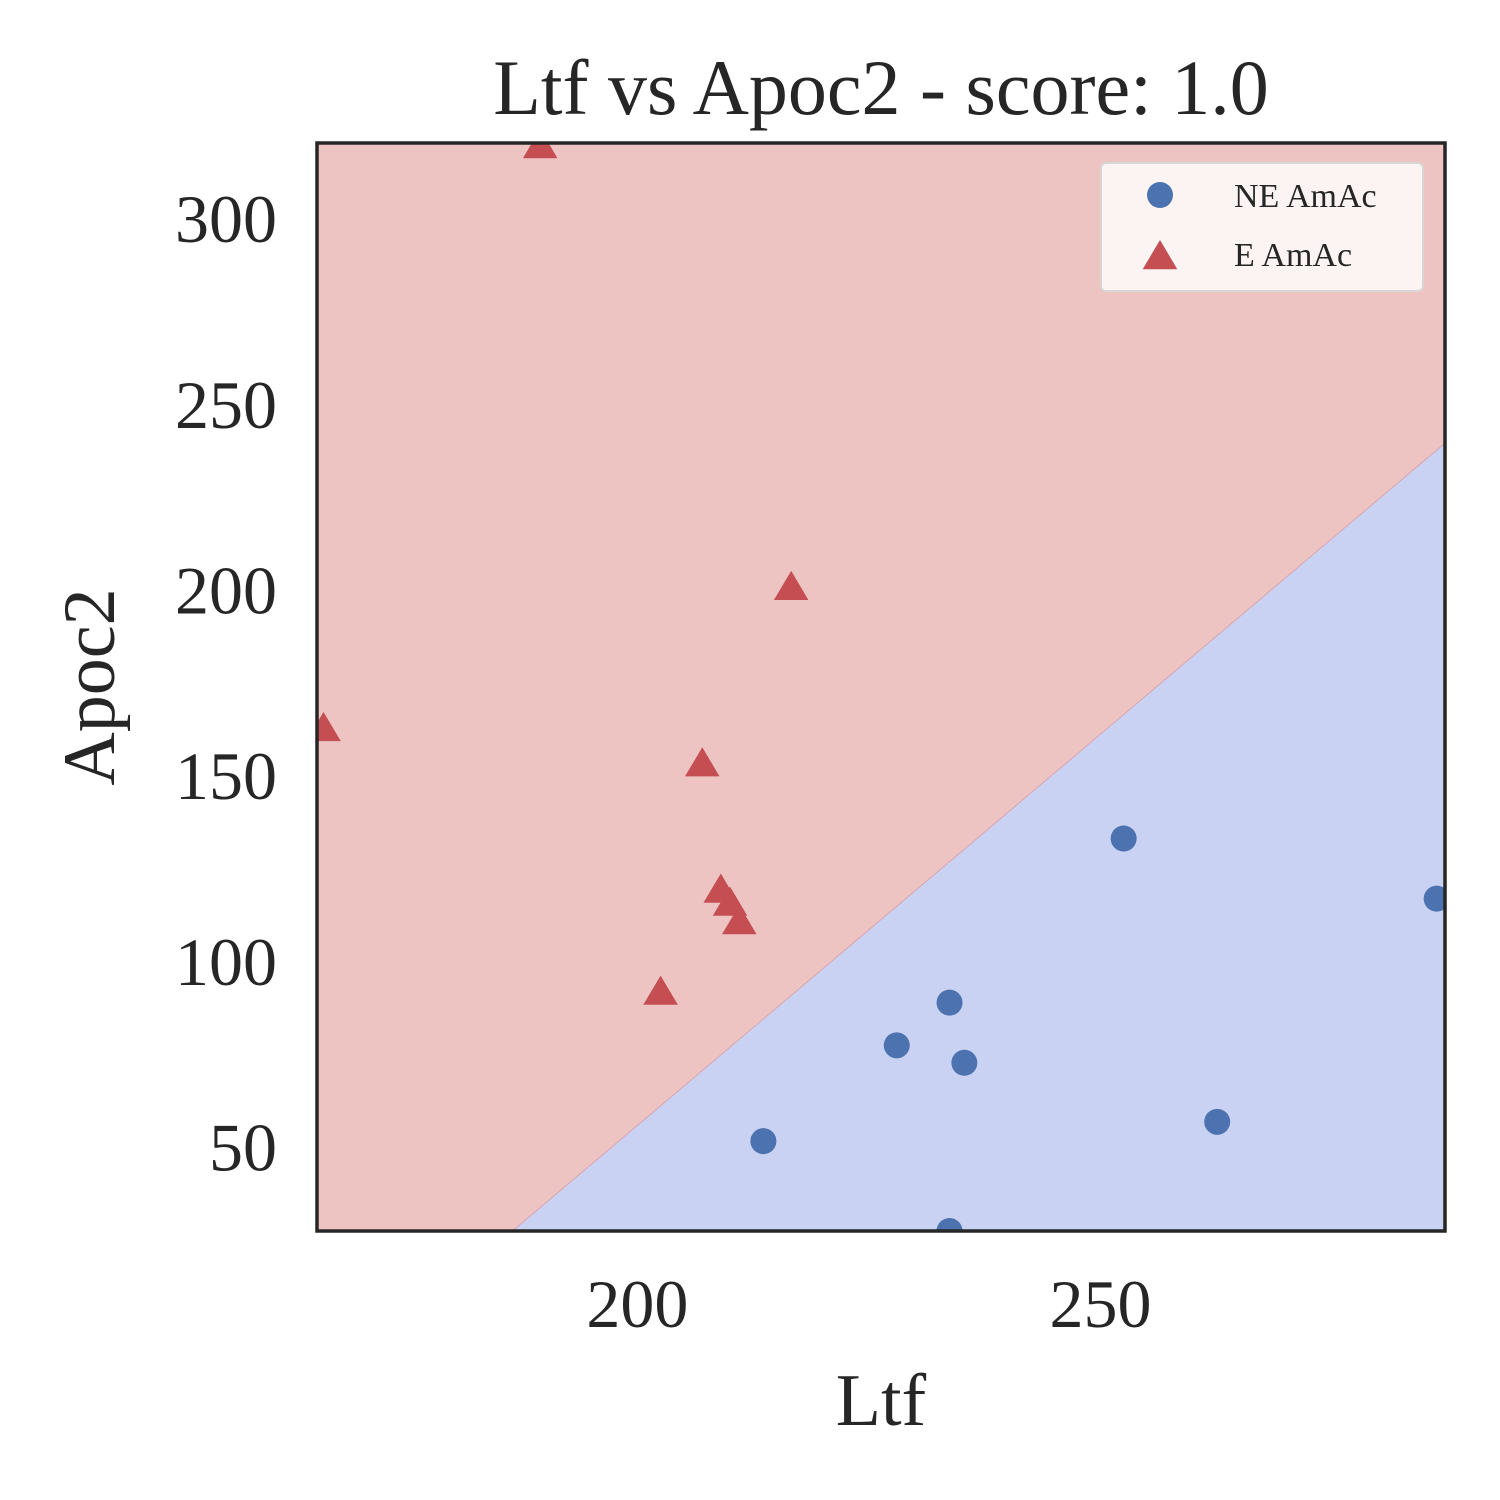 This screenshot has height=1500, width=1500. What do you see at coordinates (226, 776) in the screenshot?
I see `y-tick-label: 150` at bounding box center [226, 776].